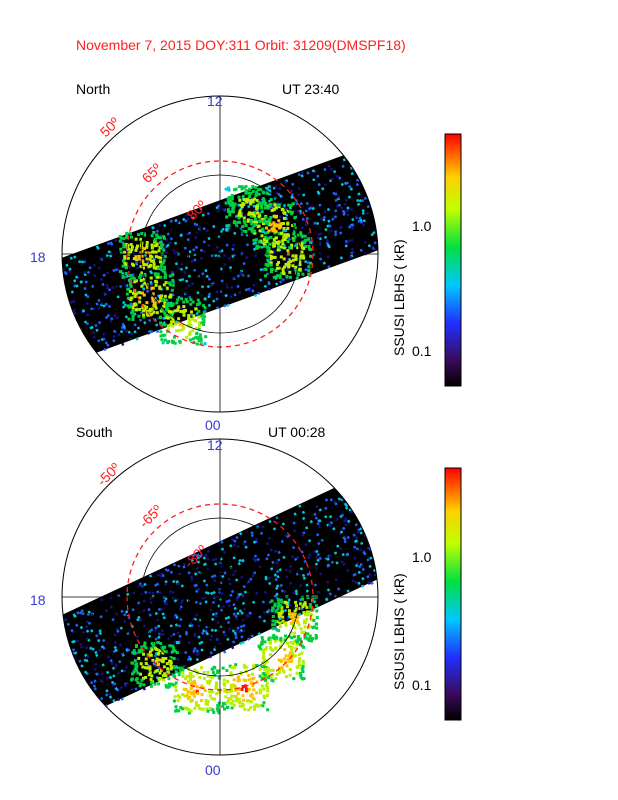 Image resolution: width=618 pixels, height=800 pixels. I want to click on south-lat-65: -65º, so click(150, 516).